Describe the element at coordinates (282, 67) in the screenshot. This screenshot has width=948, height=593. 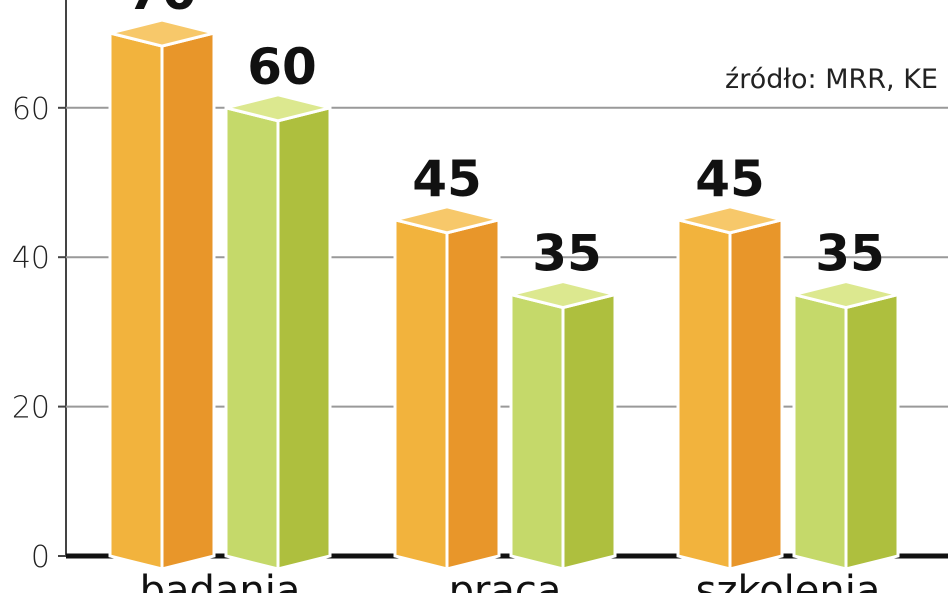
I see `value-label: 60` at that location.